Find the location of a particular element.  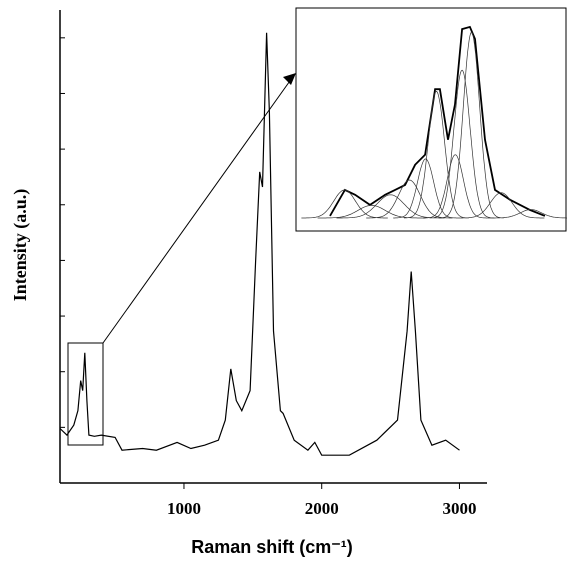

spectrum-line is located at coordinates (437, 121).